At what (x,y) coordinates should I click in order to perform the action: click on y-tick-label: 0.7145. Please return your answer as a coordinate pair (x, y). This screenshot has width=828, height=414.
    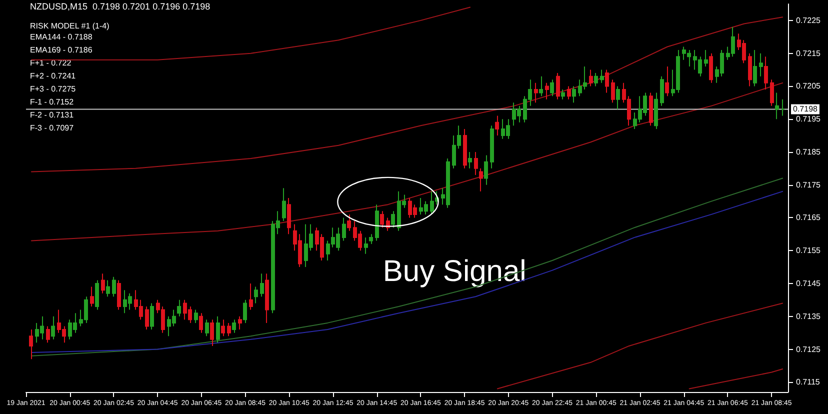
    Looking at the image, I should click on (809, 283).